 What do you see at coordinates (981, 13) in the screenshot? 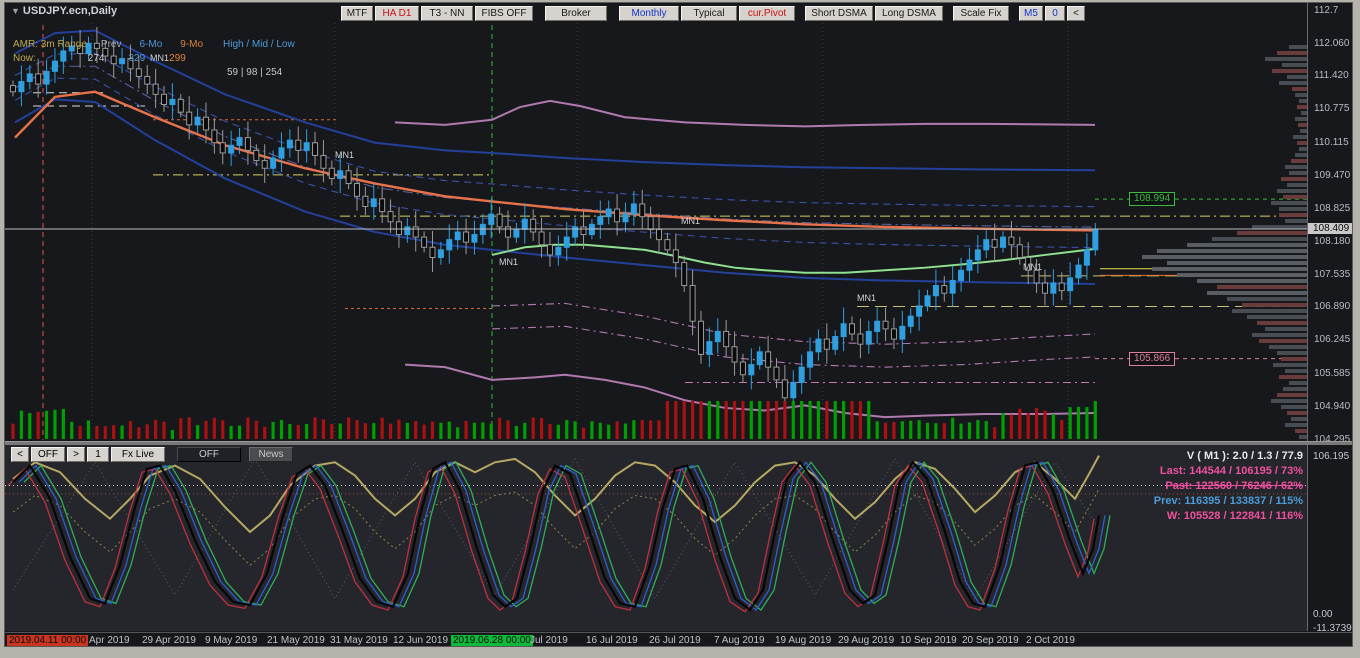
I see `toolbar-button-scale-fix: Scale Fix` at bounding box center [981, 13].